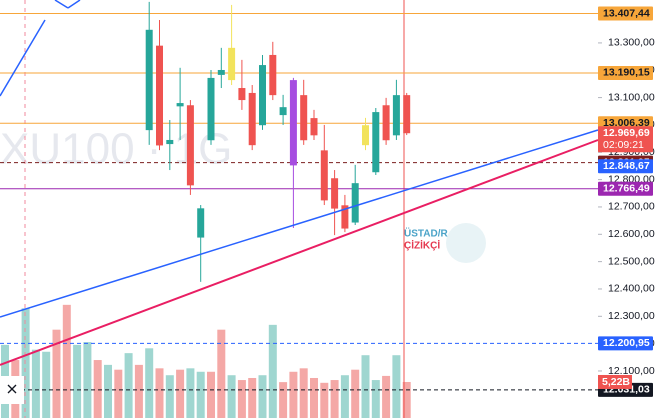 The height and width of the screenshot is (418, 655). Describe the element at coordinates (445, 243) in the screenshot. I see `logo: ÜSTAD/R ÇİZİKÇİ` at that location.